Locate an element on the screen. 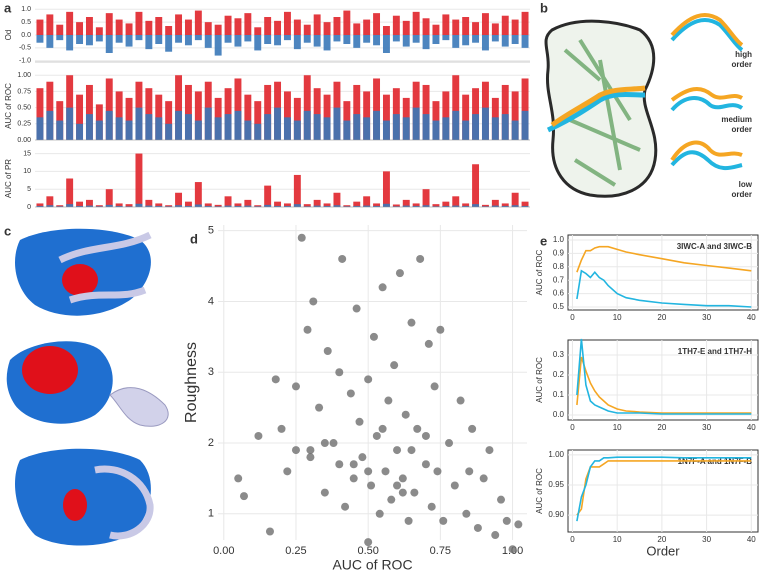 The image size is (764, 570). x-tick-label: 0.00 is located at coordinates (223, 551).